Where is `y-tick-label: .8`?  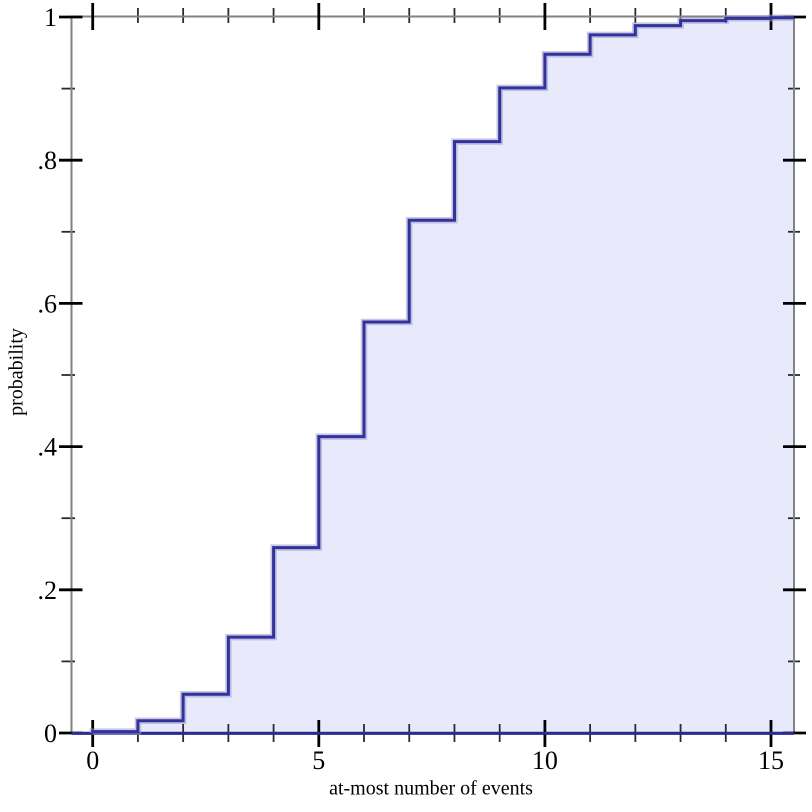
y-tick-label: .8 is located at coordinates (48, 160).